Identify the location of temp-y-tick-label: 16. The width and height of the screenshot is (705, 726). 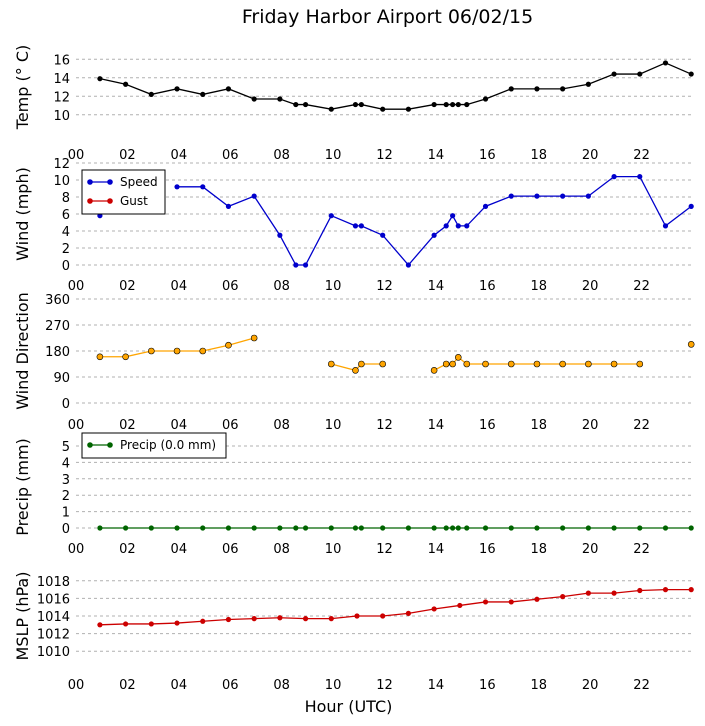
(61, 60).